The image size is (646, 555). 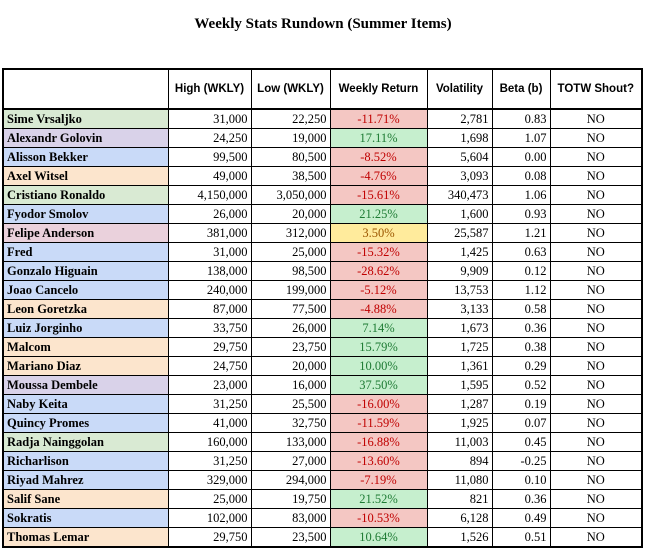 I want to click on volatility-cell: 3,133, so click(x=459, y=309).